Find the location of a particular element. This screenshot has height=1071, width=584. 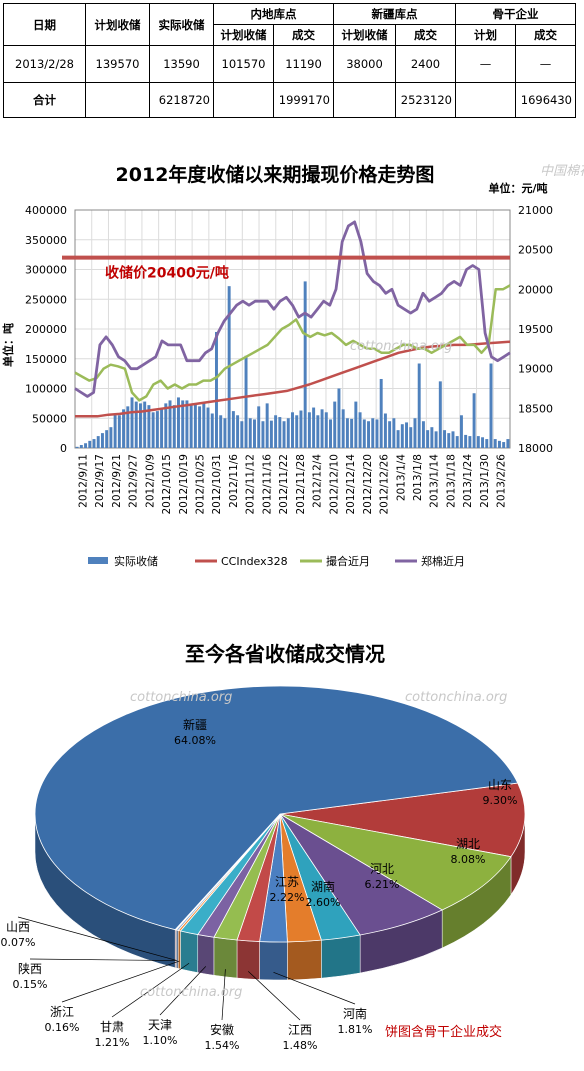

y-tick-label: 50000 is located at coordinates (49, 418).